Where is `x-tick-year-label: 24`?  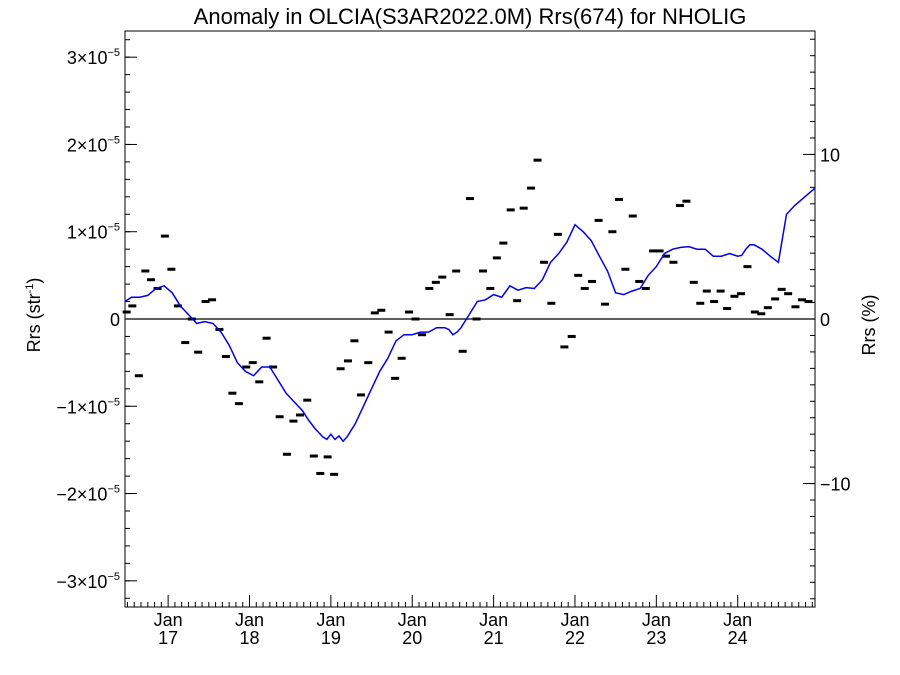
x-tick-year-label: 24 is located at coordinates (738, 638).